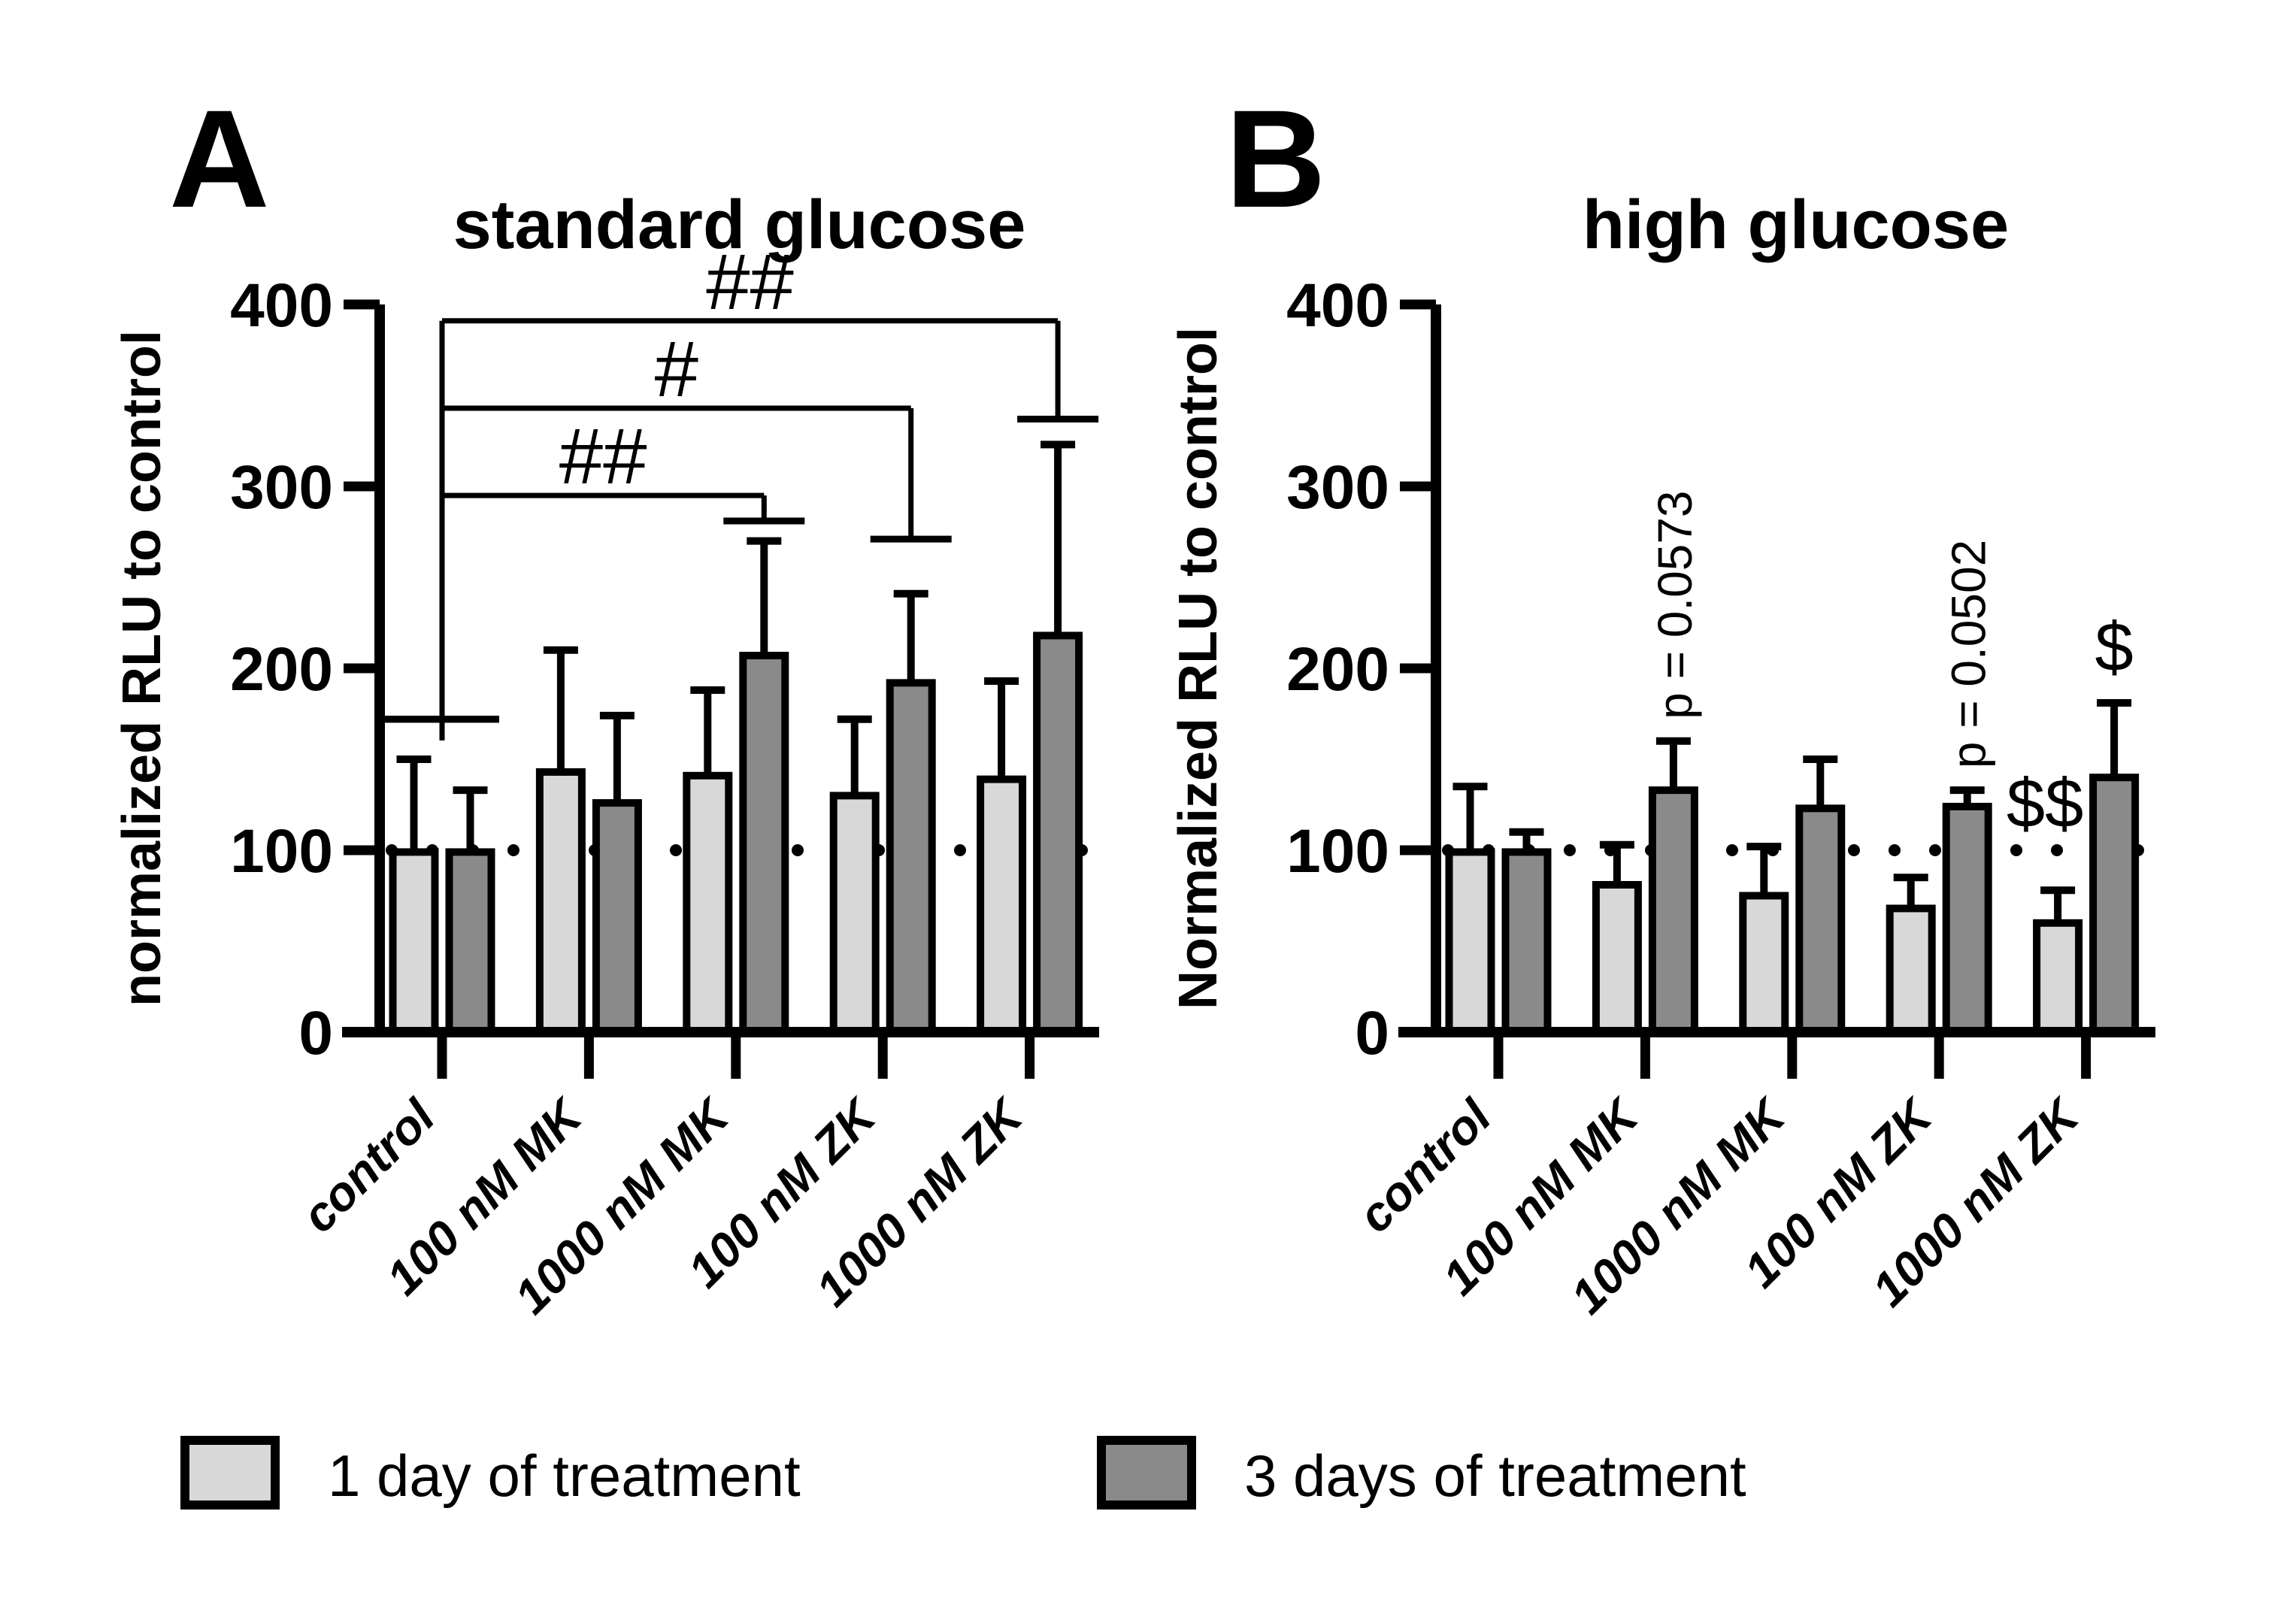  Describe the element at coordinates (1675, 604) in the screenshot. I see `annotation-p-value: p = 0.0573` at that location.